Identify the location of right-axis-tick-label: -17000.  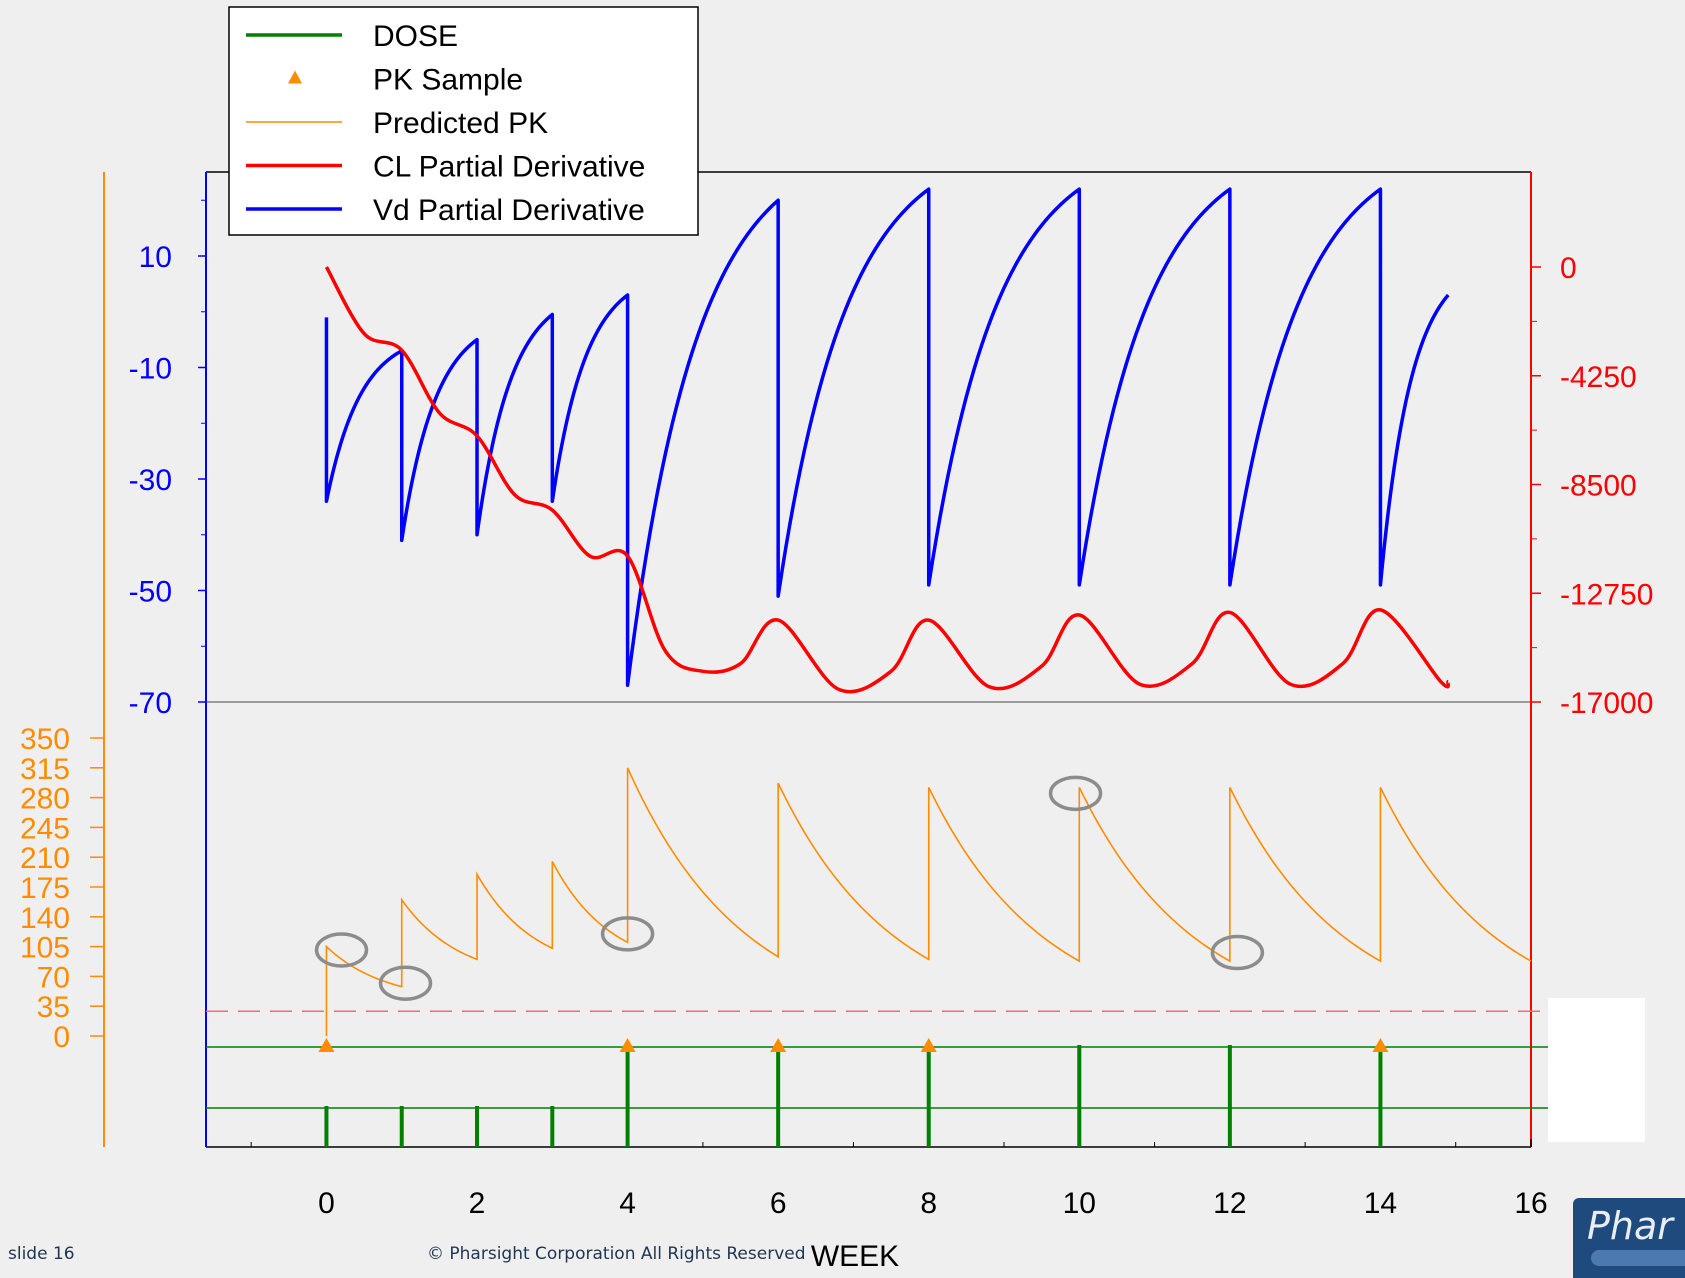
(1606, 703).